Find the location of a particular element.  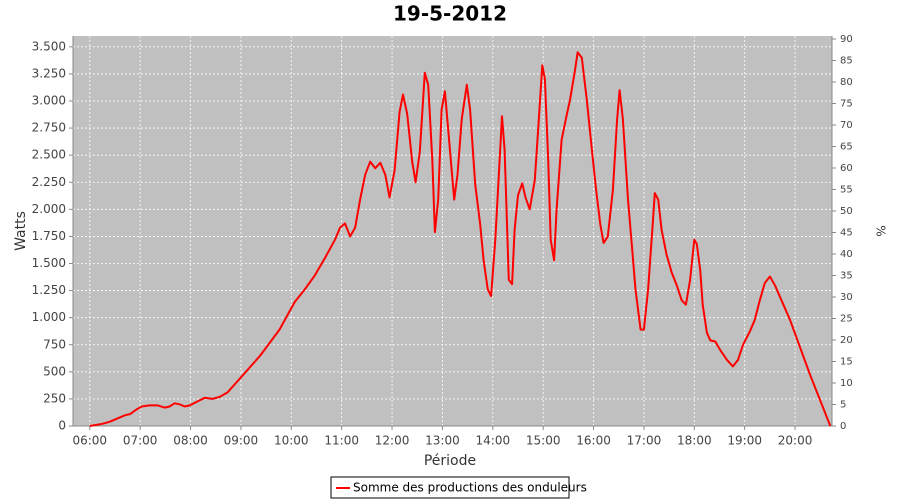

y2-tick-label: 10 is located at coordinates (846, 383).